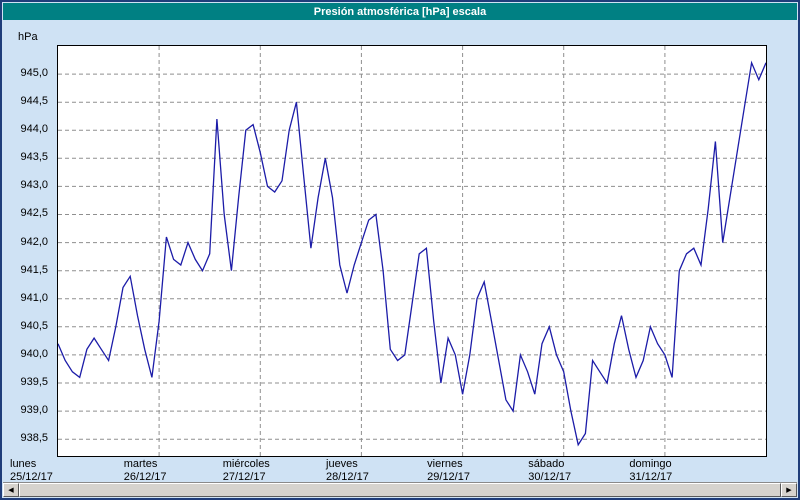 This screenshot has width=800, height=500. What do you see at coordinates (34, 185) in the screenshot?
I see `y-tick-label: 943,0` at bounding box center [34, 185].